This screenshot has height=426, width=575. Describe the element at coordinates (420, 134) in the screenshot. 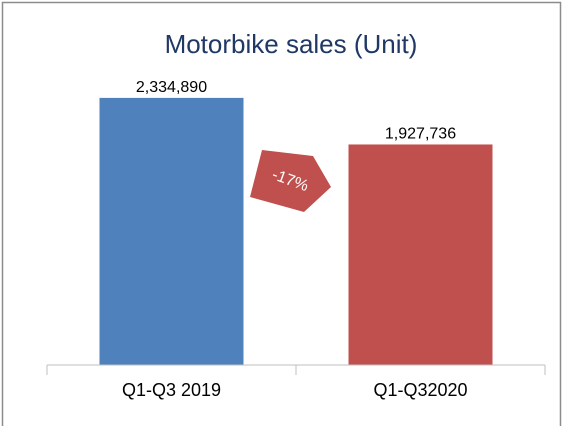

I see `value-label: 1,927,736` at that location.